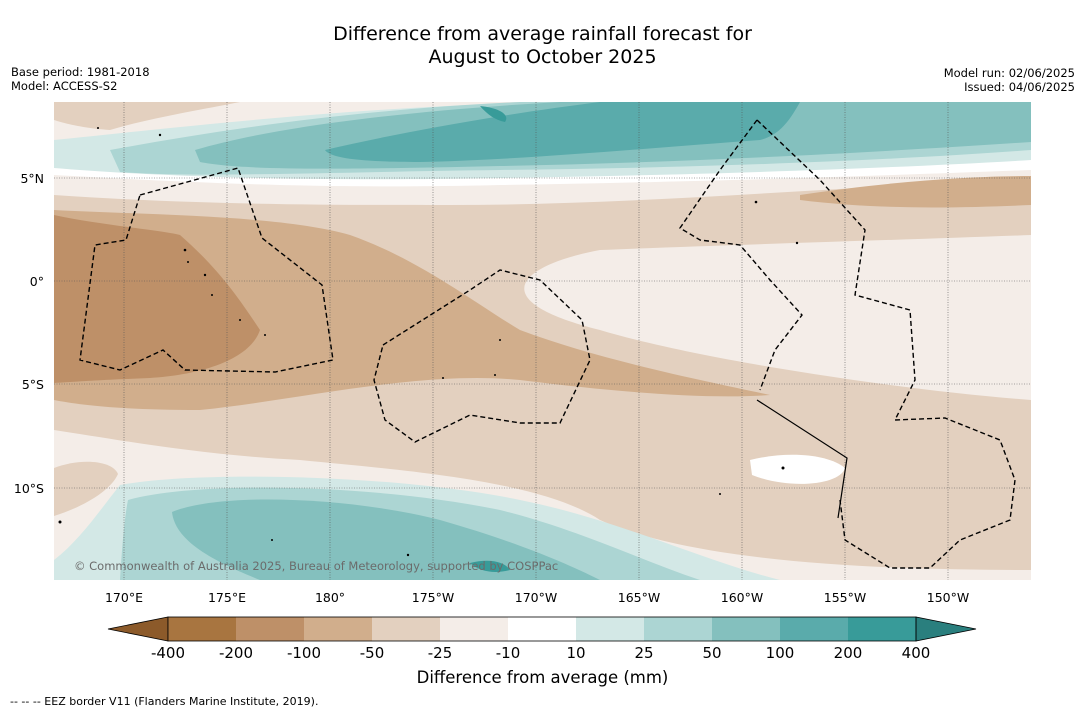  Describe the element at coordinates (742, 597) in the screenshot. I see `lon-label-160w: 160°W` at that location.